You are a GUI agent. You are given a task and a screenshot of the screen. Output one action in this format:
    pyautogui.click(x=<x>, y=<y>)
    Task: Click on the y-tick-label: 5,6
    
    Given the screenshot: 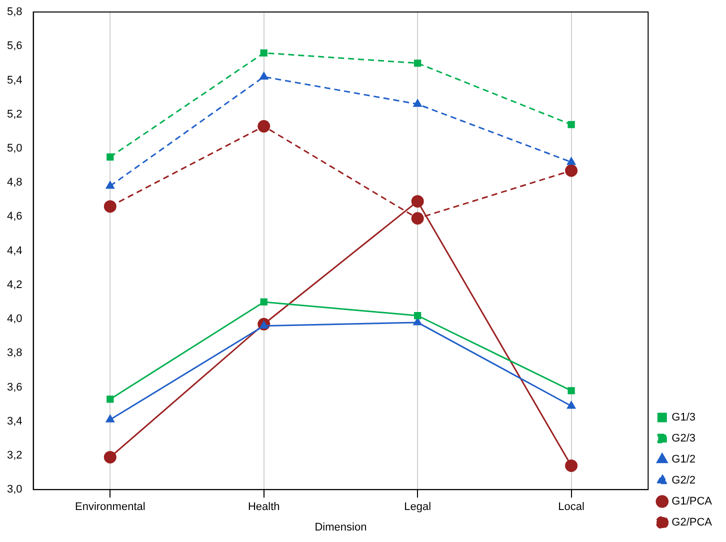 What is the action you would take?
    pyautogui.click(x=14, y=46)
    